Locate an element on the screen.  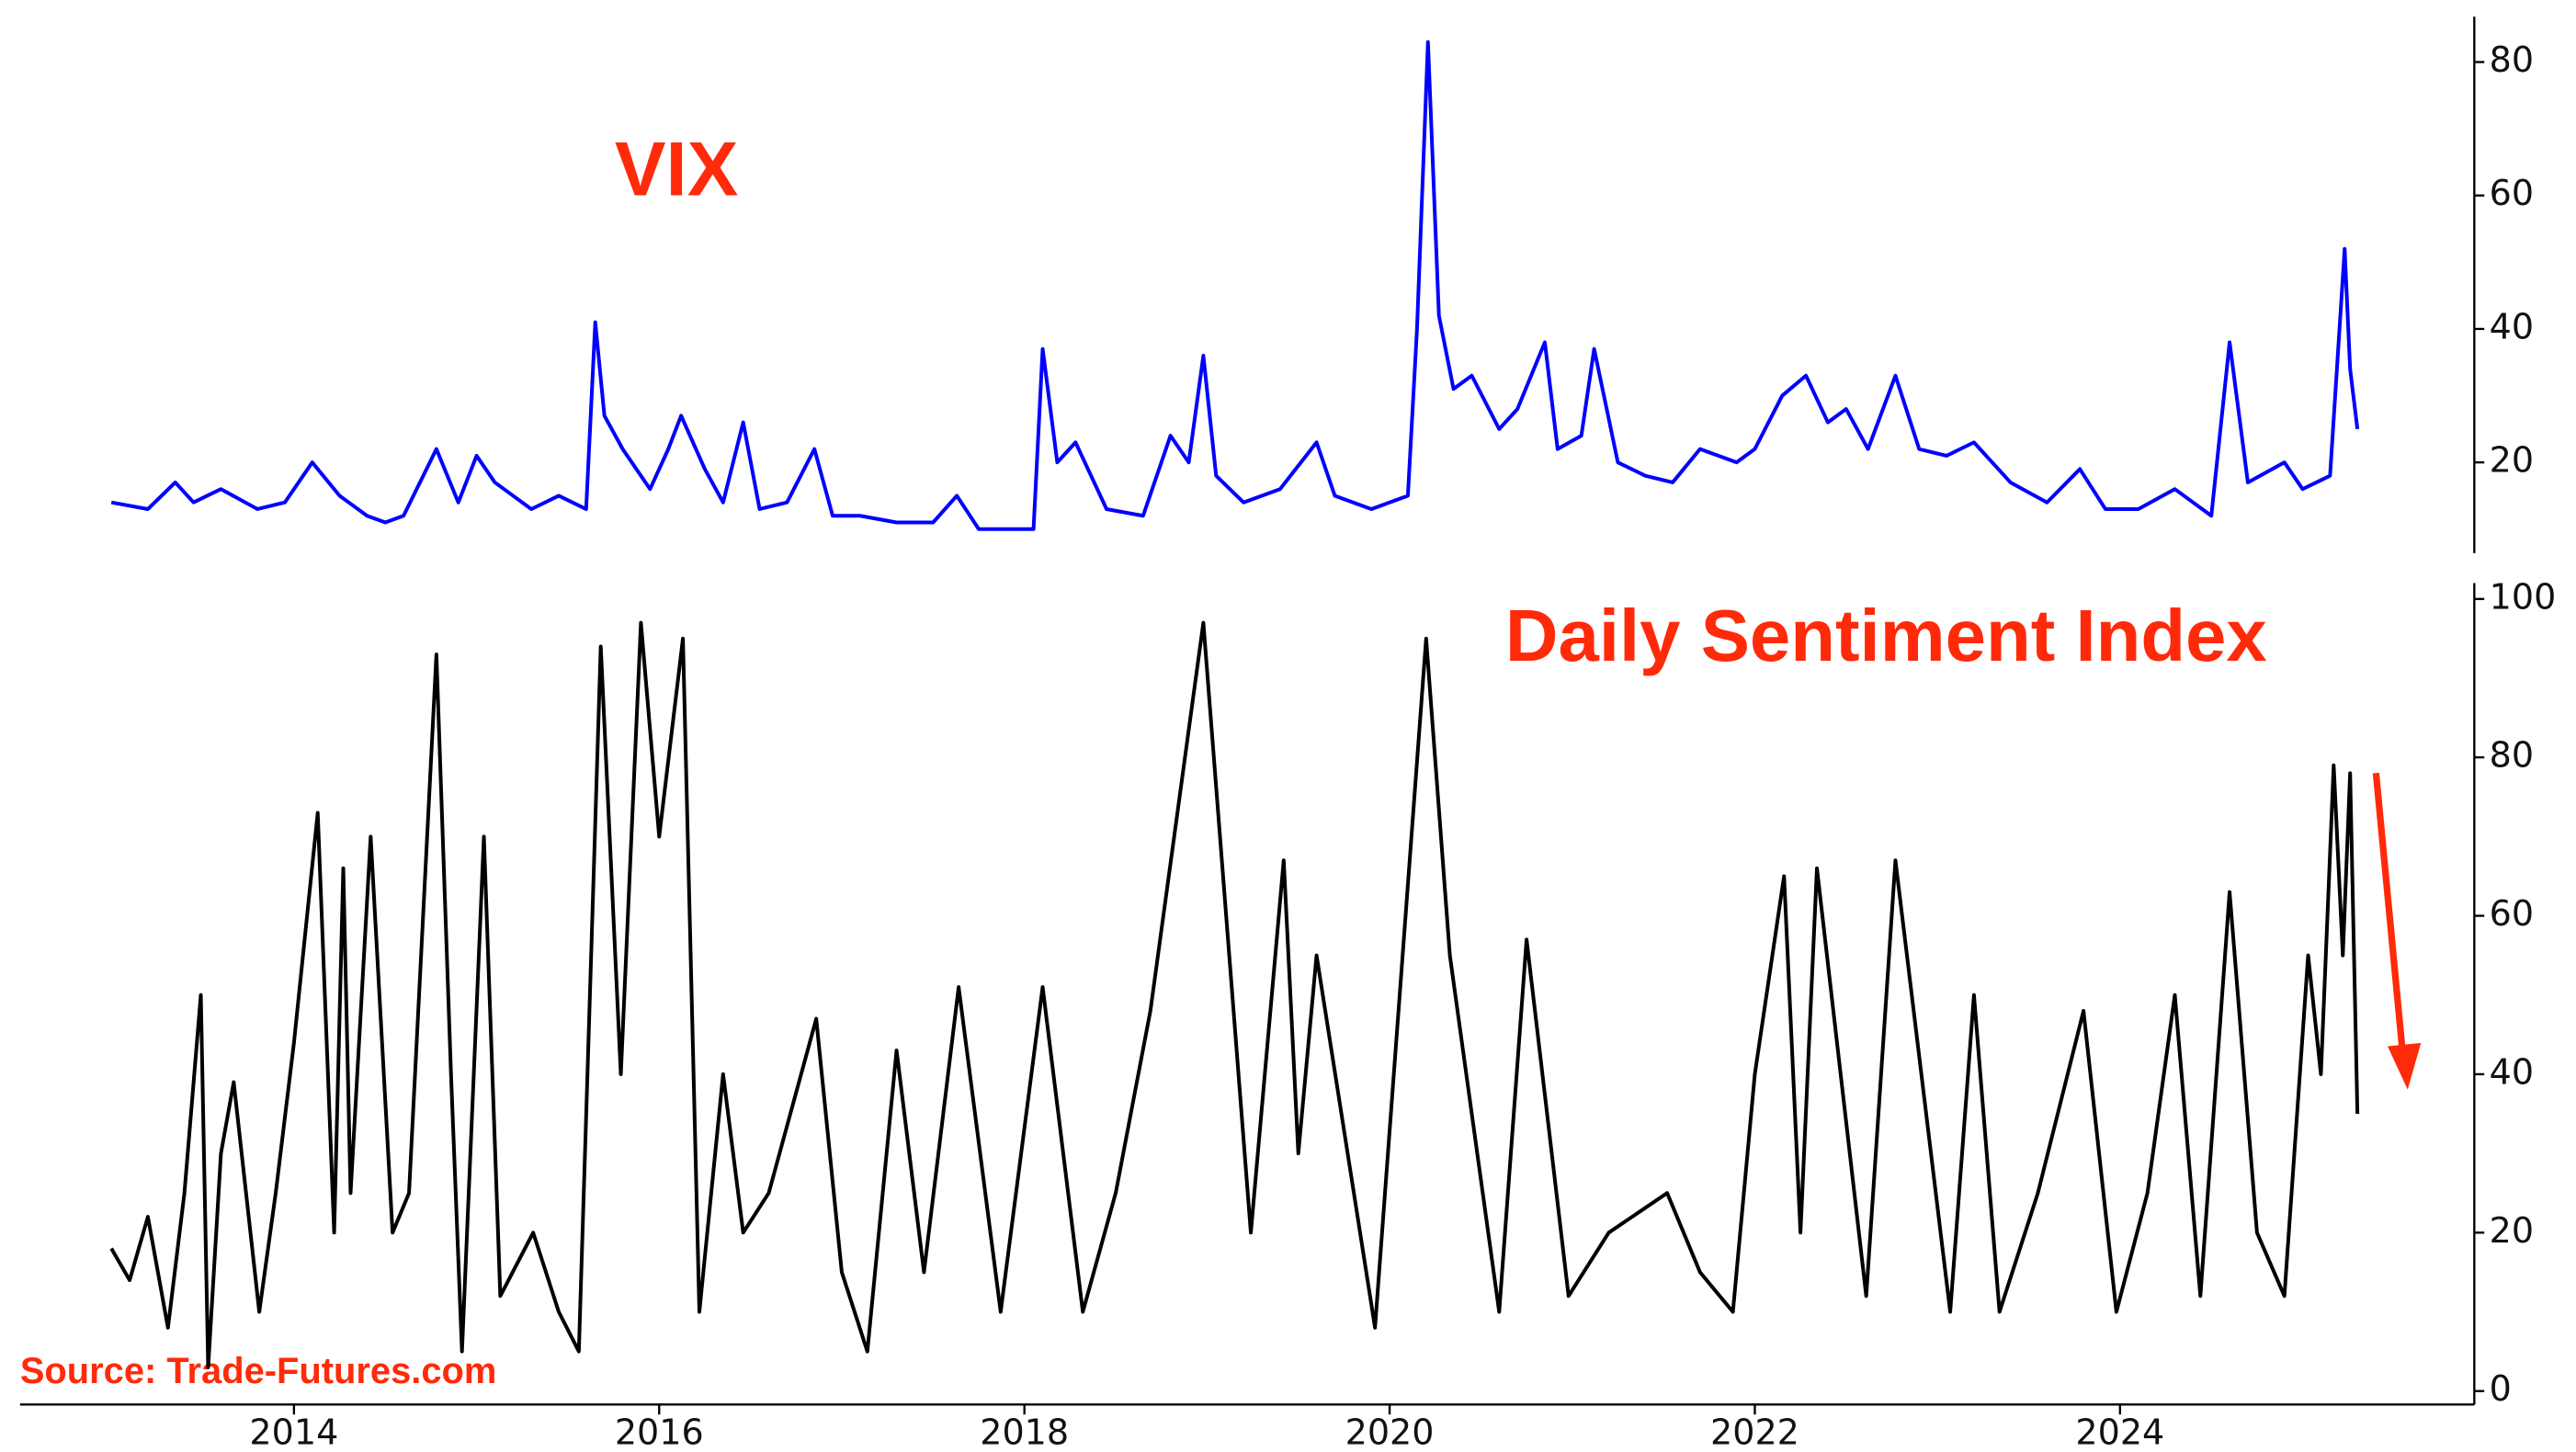
y-tick-label: 100 is located at coordinates (2523, 596).